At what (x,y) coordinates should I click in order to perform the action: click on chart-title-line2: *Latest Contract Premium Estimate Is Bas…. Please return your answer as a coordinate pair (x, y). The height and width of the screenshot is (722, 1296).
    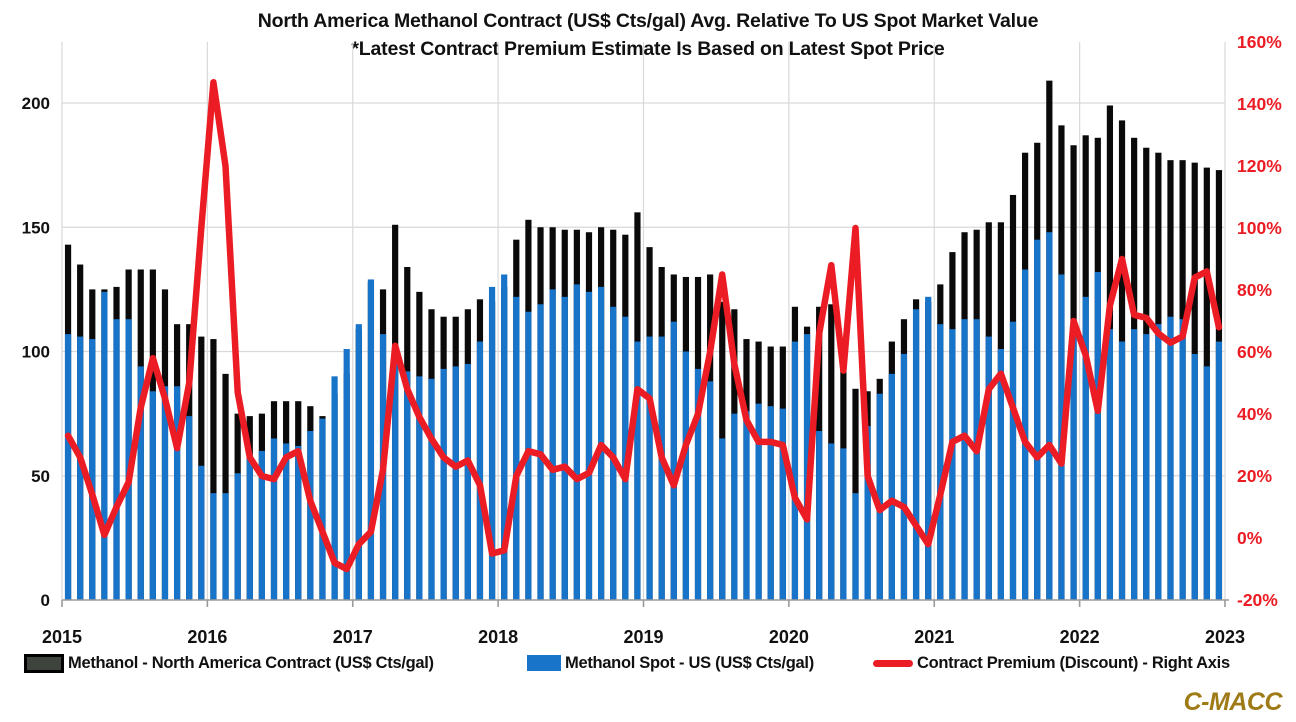
    Looking at the image, I should click on (648, 49).